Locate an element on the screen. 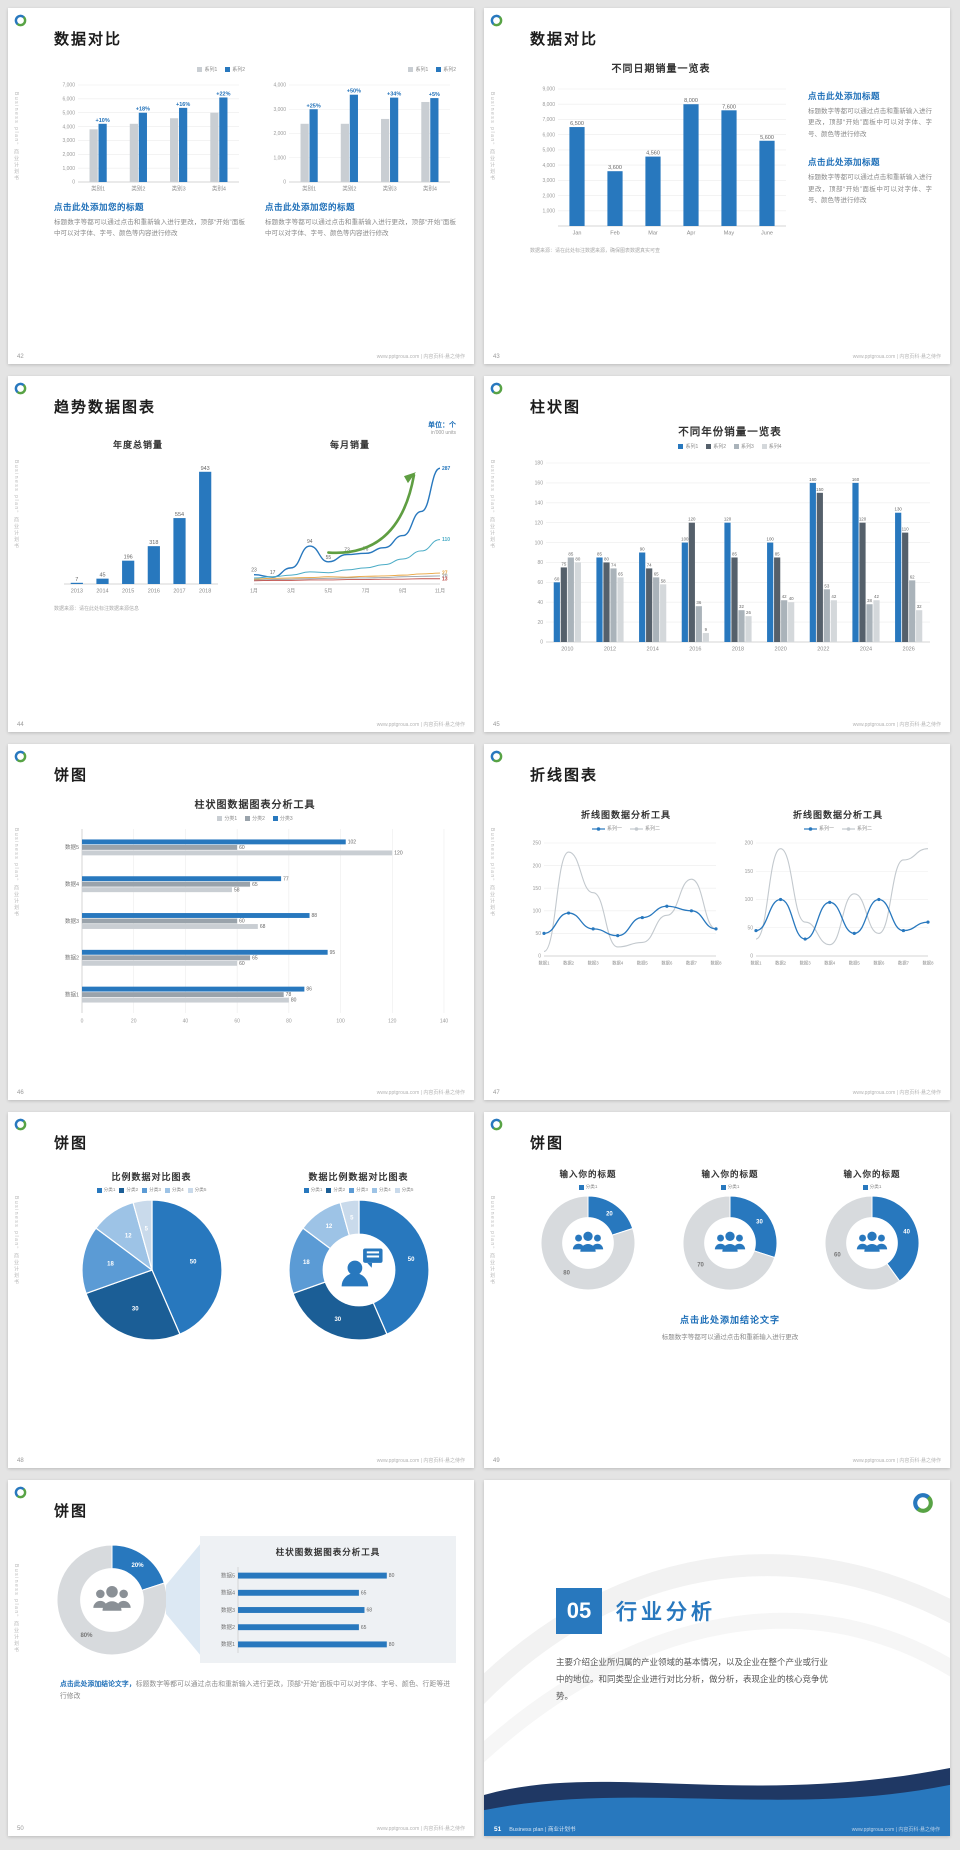 The width and height of the screenshot is (960, 1850). svg-text: +5% is located at coordinates (434, 95).